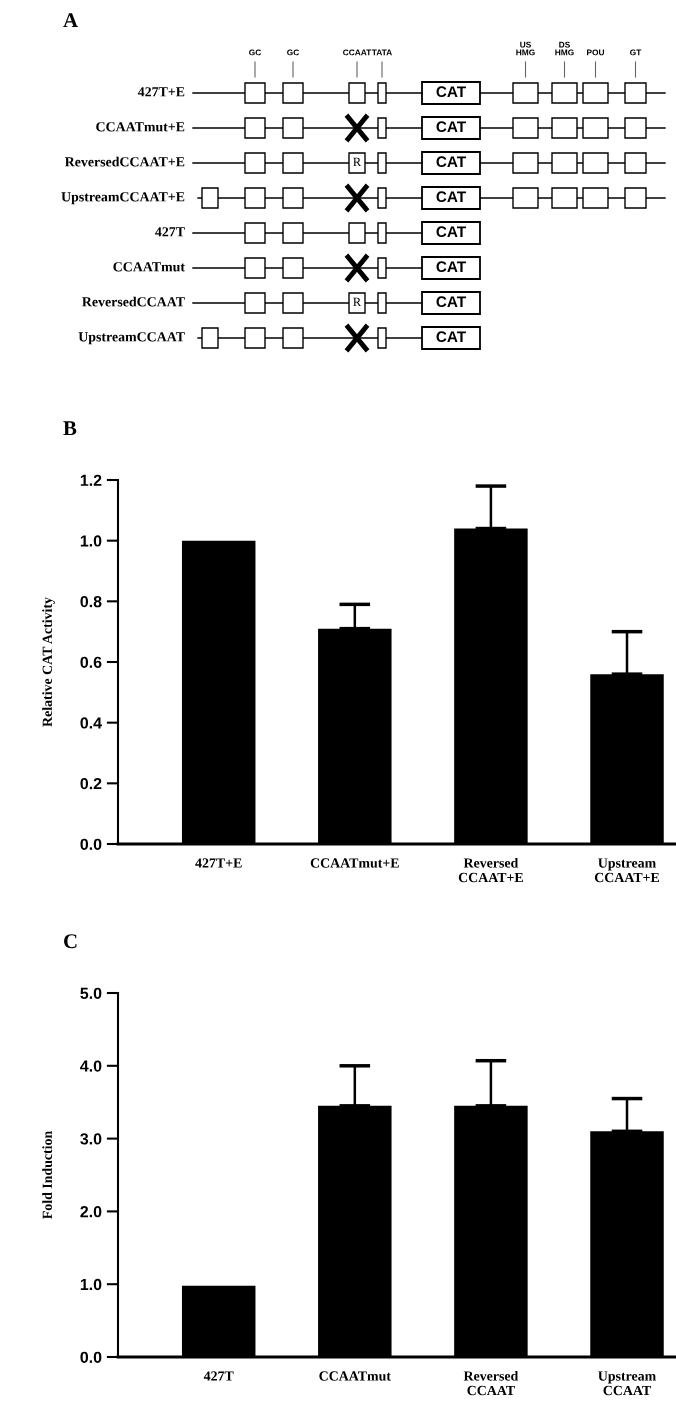  I want to click on category-label: CCAATmut, so click(149, 267).